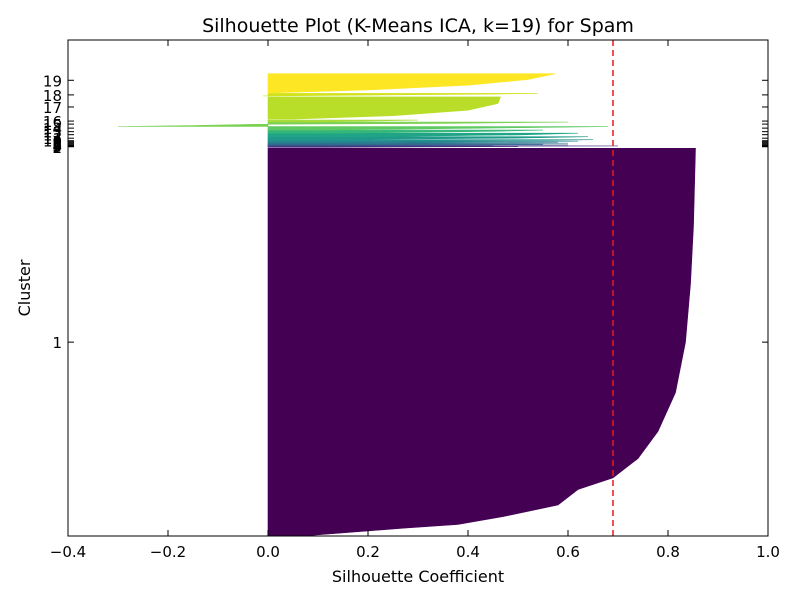  I want to click on y-tick-label-cluster-4: 4, so click(57, 147).